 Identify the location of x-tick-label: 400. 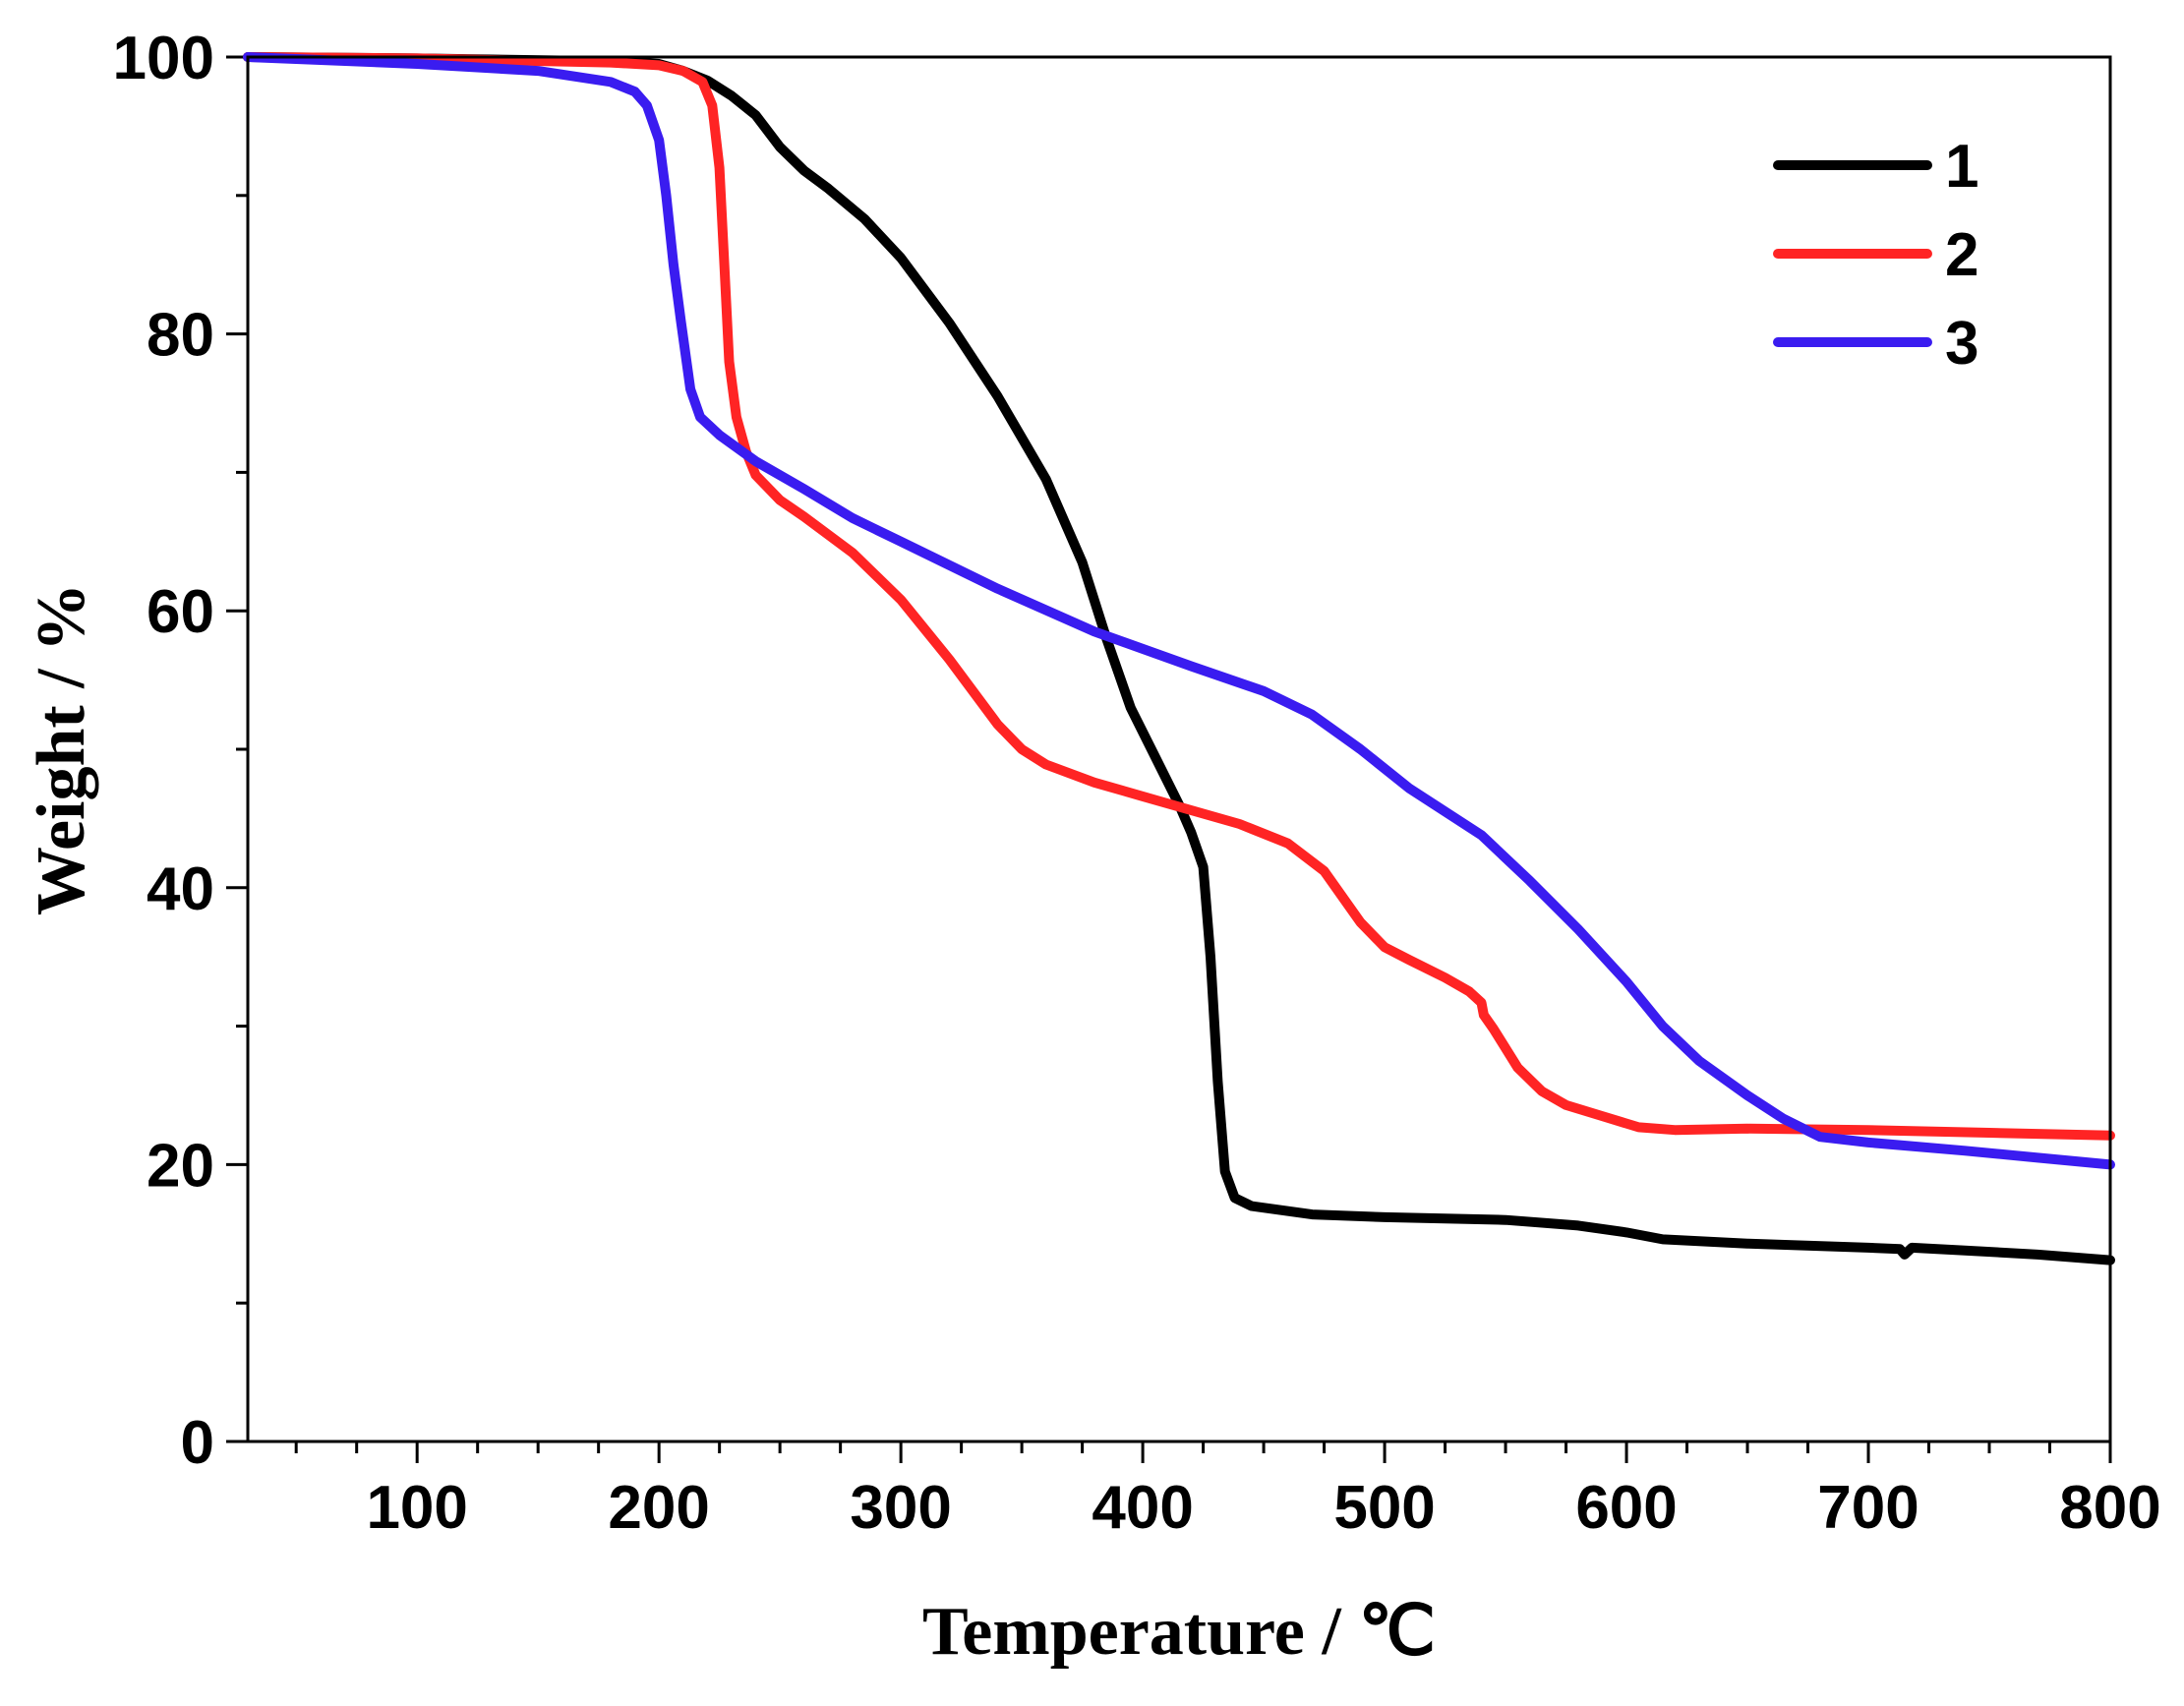
(1142, 1508).